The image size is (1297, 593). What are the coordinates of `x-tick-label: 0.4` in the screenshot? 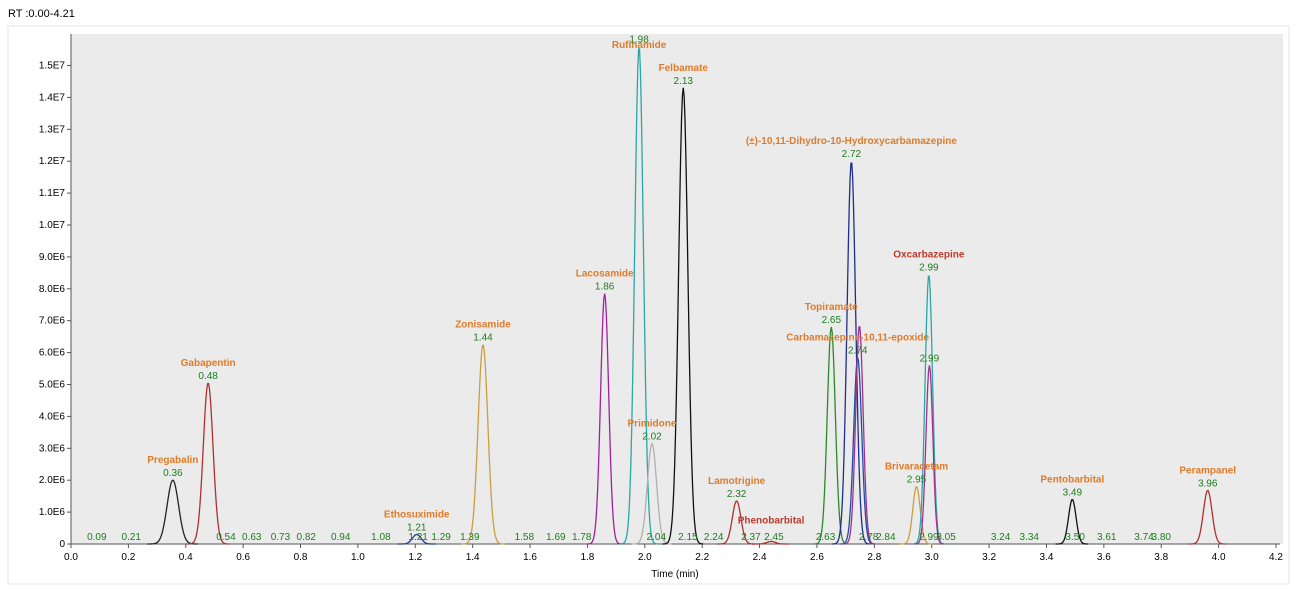 It's located at (186, 557).